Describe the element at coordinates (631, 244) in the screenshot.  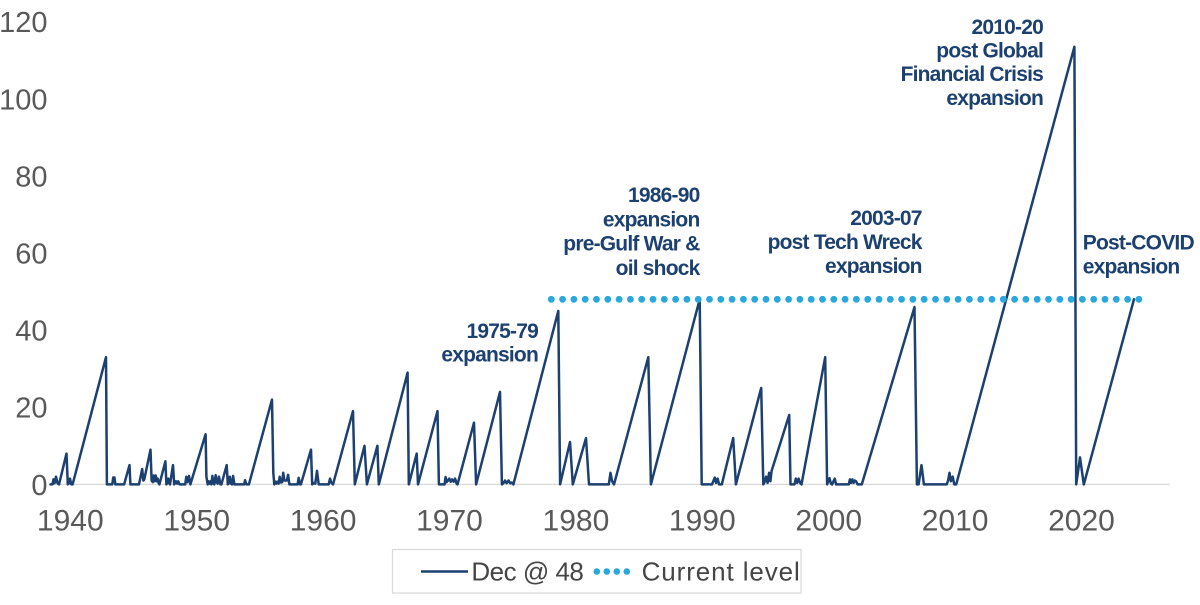
I see `svg-text: pre-Gulf War &` at that location.